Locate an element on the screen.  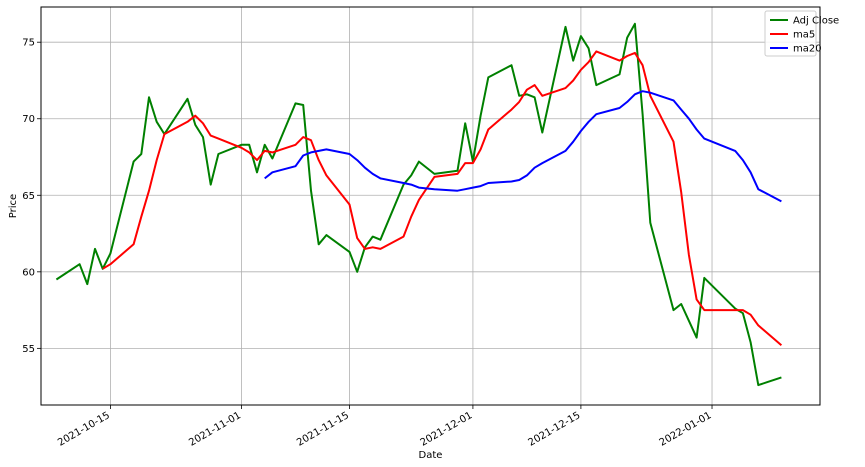
legend-label: Adj Close is located at coordinates (816, 21).